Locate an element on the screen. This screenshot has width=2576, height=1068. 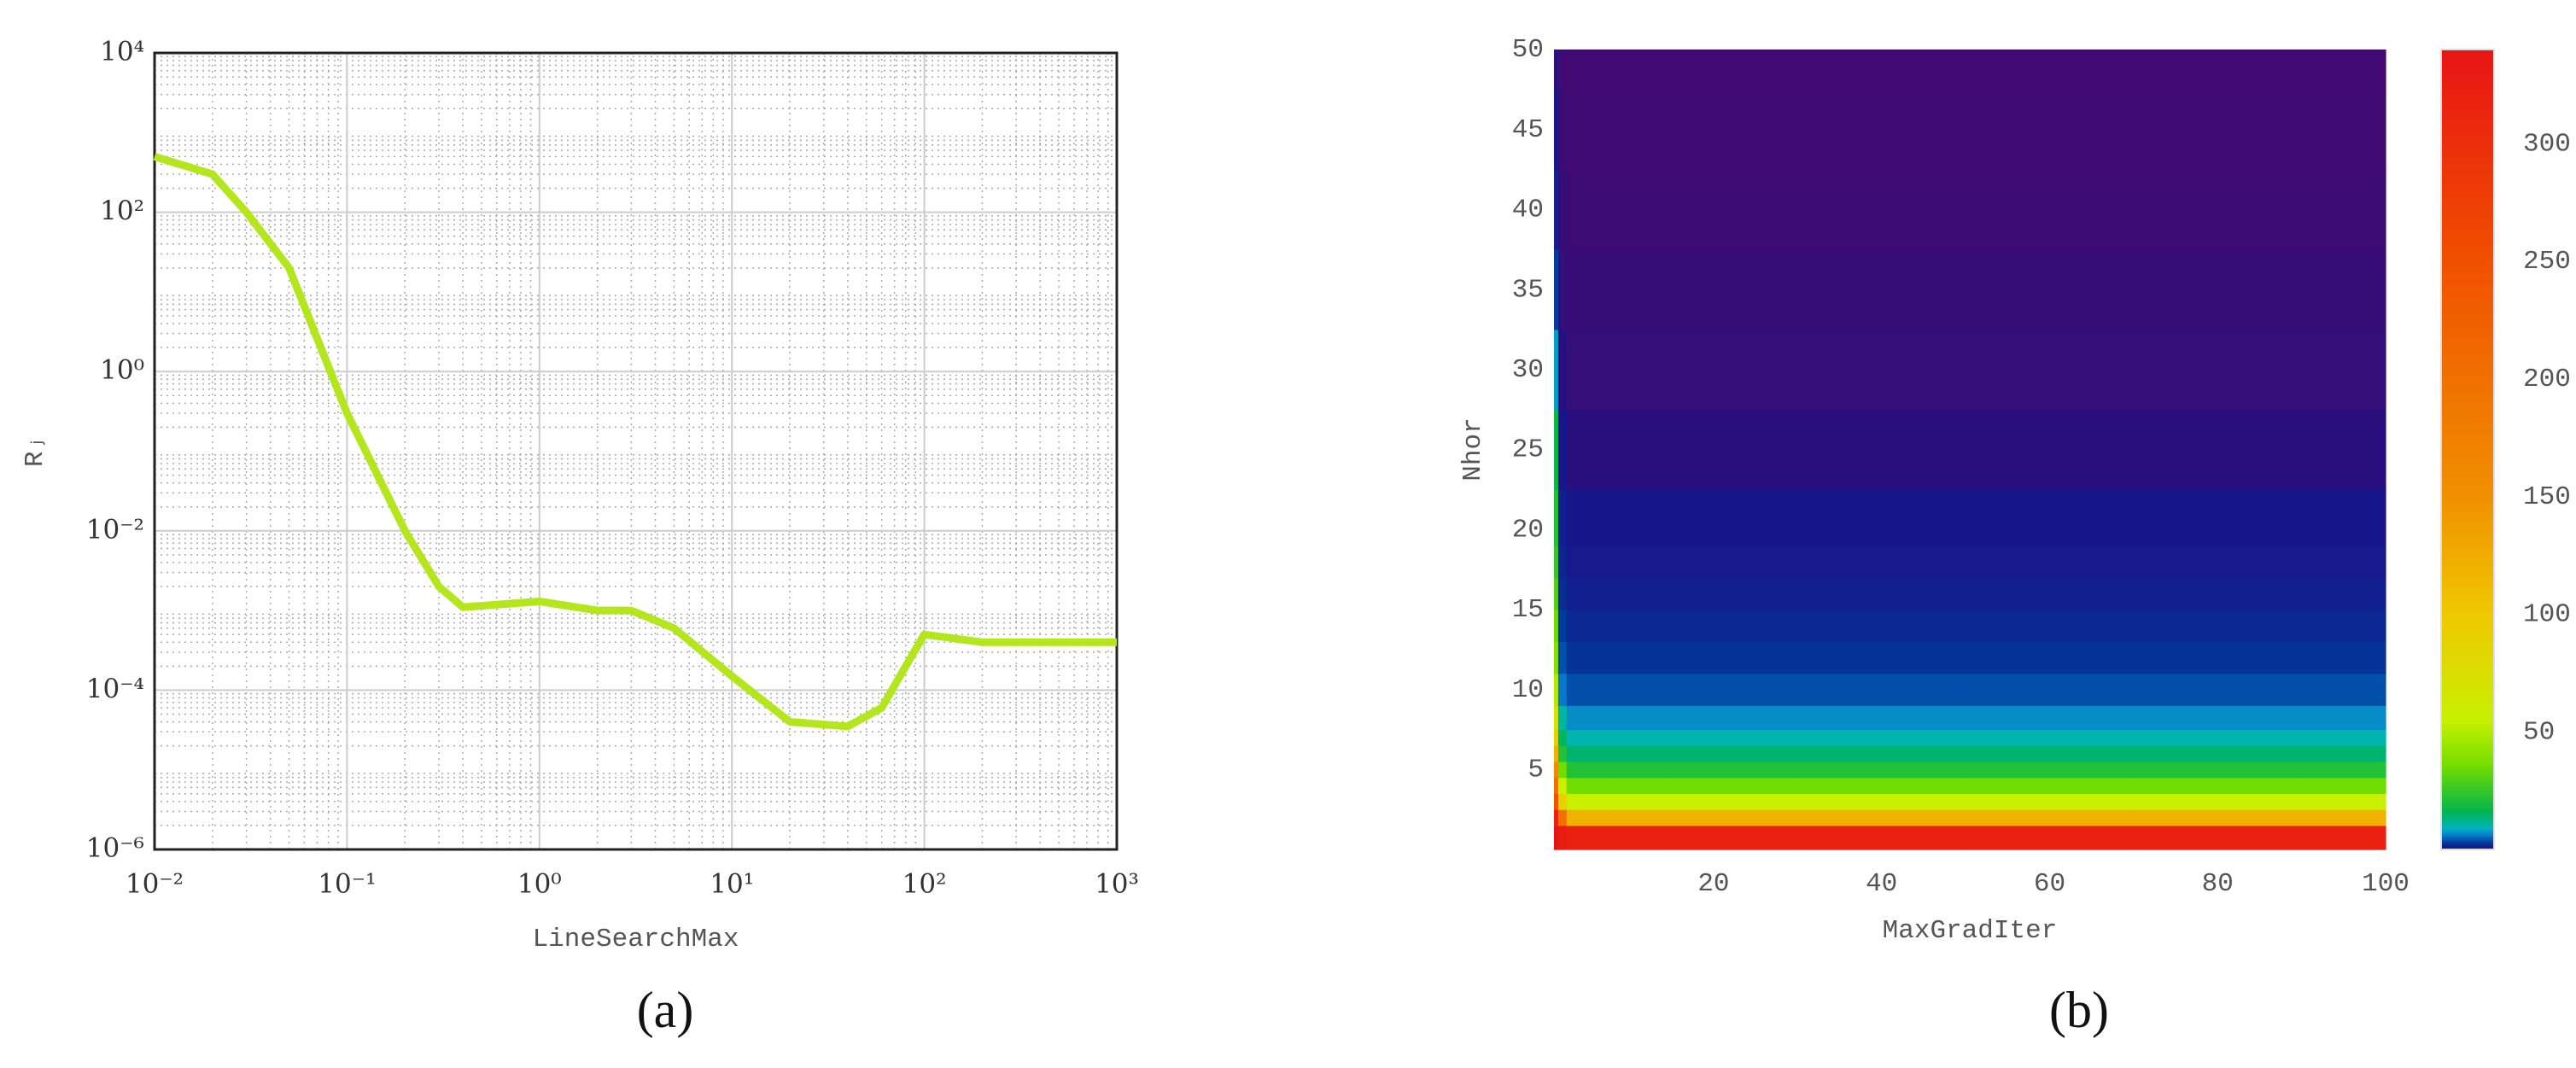
x-tick-label: 10⁻¹ is located at coordinates (347, 885).